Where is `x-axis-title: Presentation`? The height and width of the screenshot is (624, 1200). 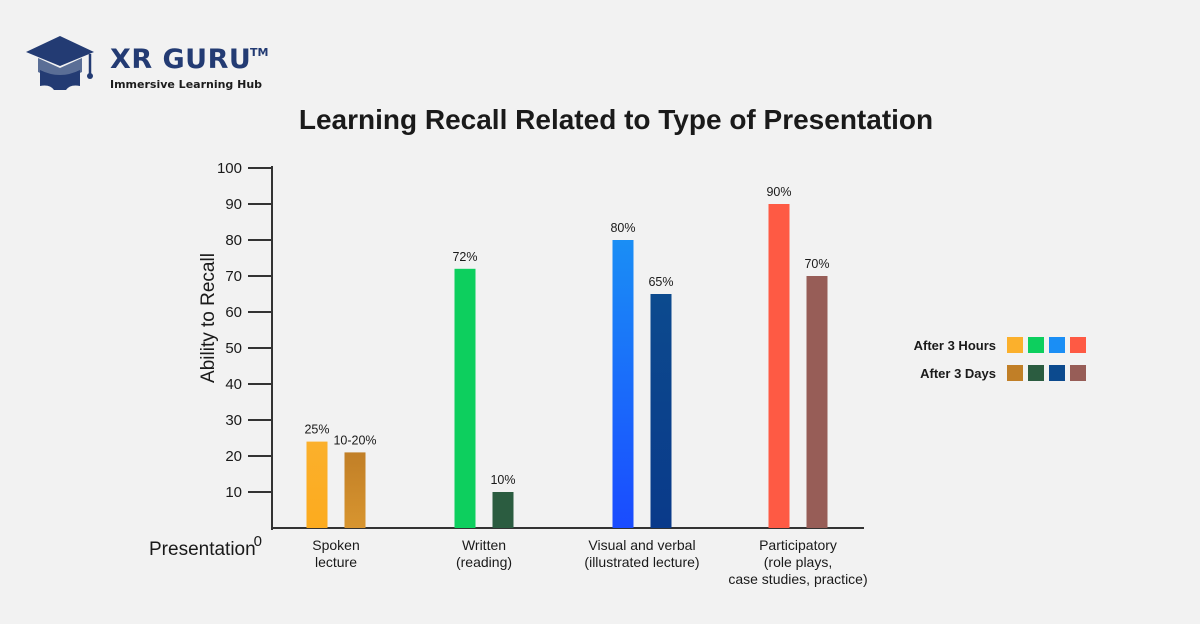 x-axis-title: Presentation is located at coordinates (202, 549).